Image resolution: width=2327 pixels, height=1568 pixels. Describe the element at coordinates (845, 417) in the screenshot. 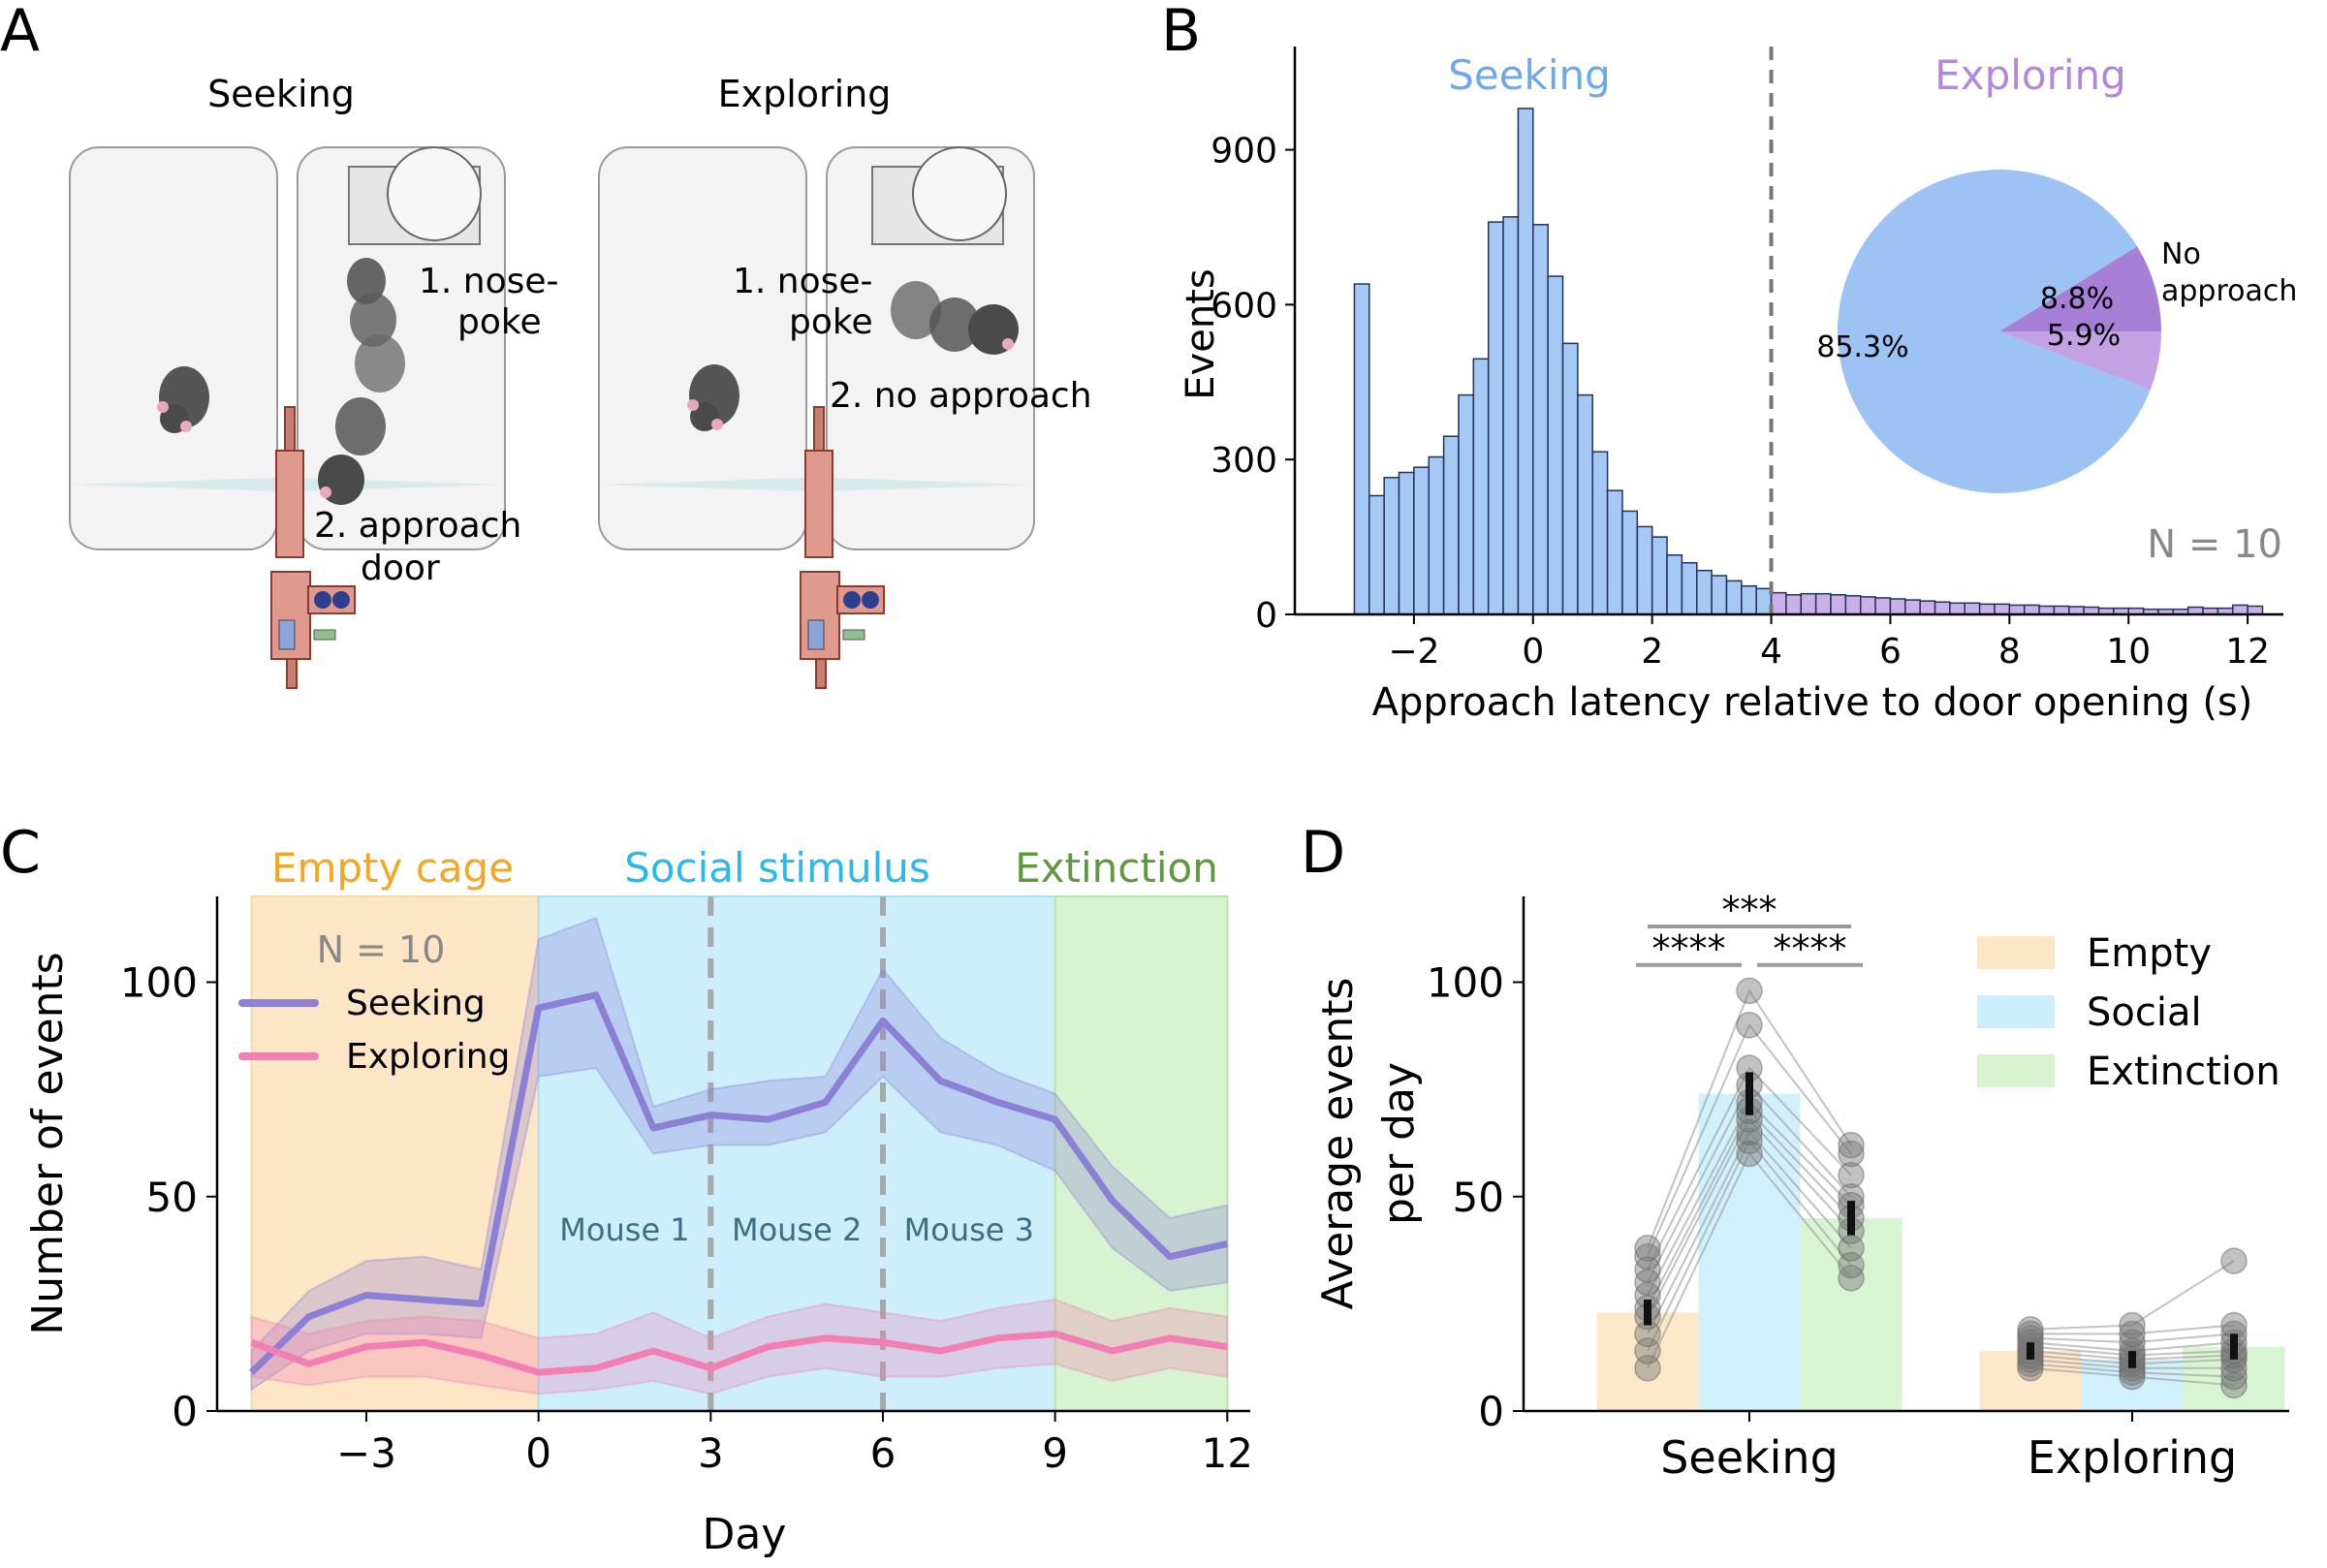

I see `exploring-schematic: 1. nose- poke 2. no approach` at that location.